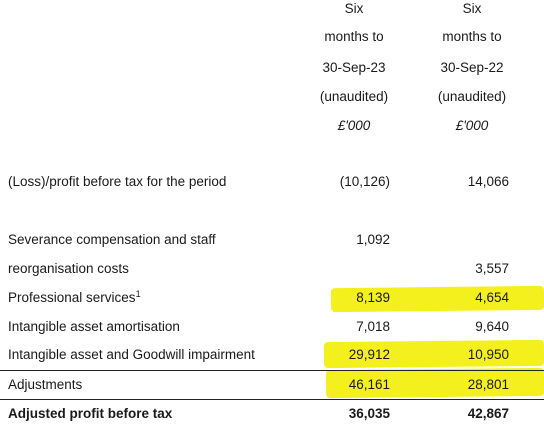 The image size is (544, 427). Describe the element at coordinates (488, 181) in the screenshot. I see `value-2022: 14,066` at that location.